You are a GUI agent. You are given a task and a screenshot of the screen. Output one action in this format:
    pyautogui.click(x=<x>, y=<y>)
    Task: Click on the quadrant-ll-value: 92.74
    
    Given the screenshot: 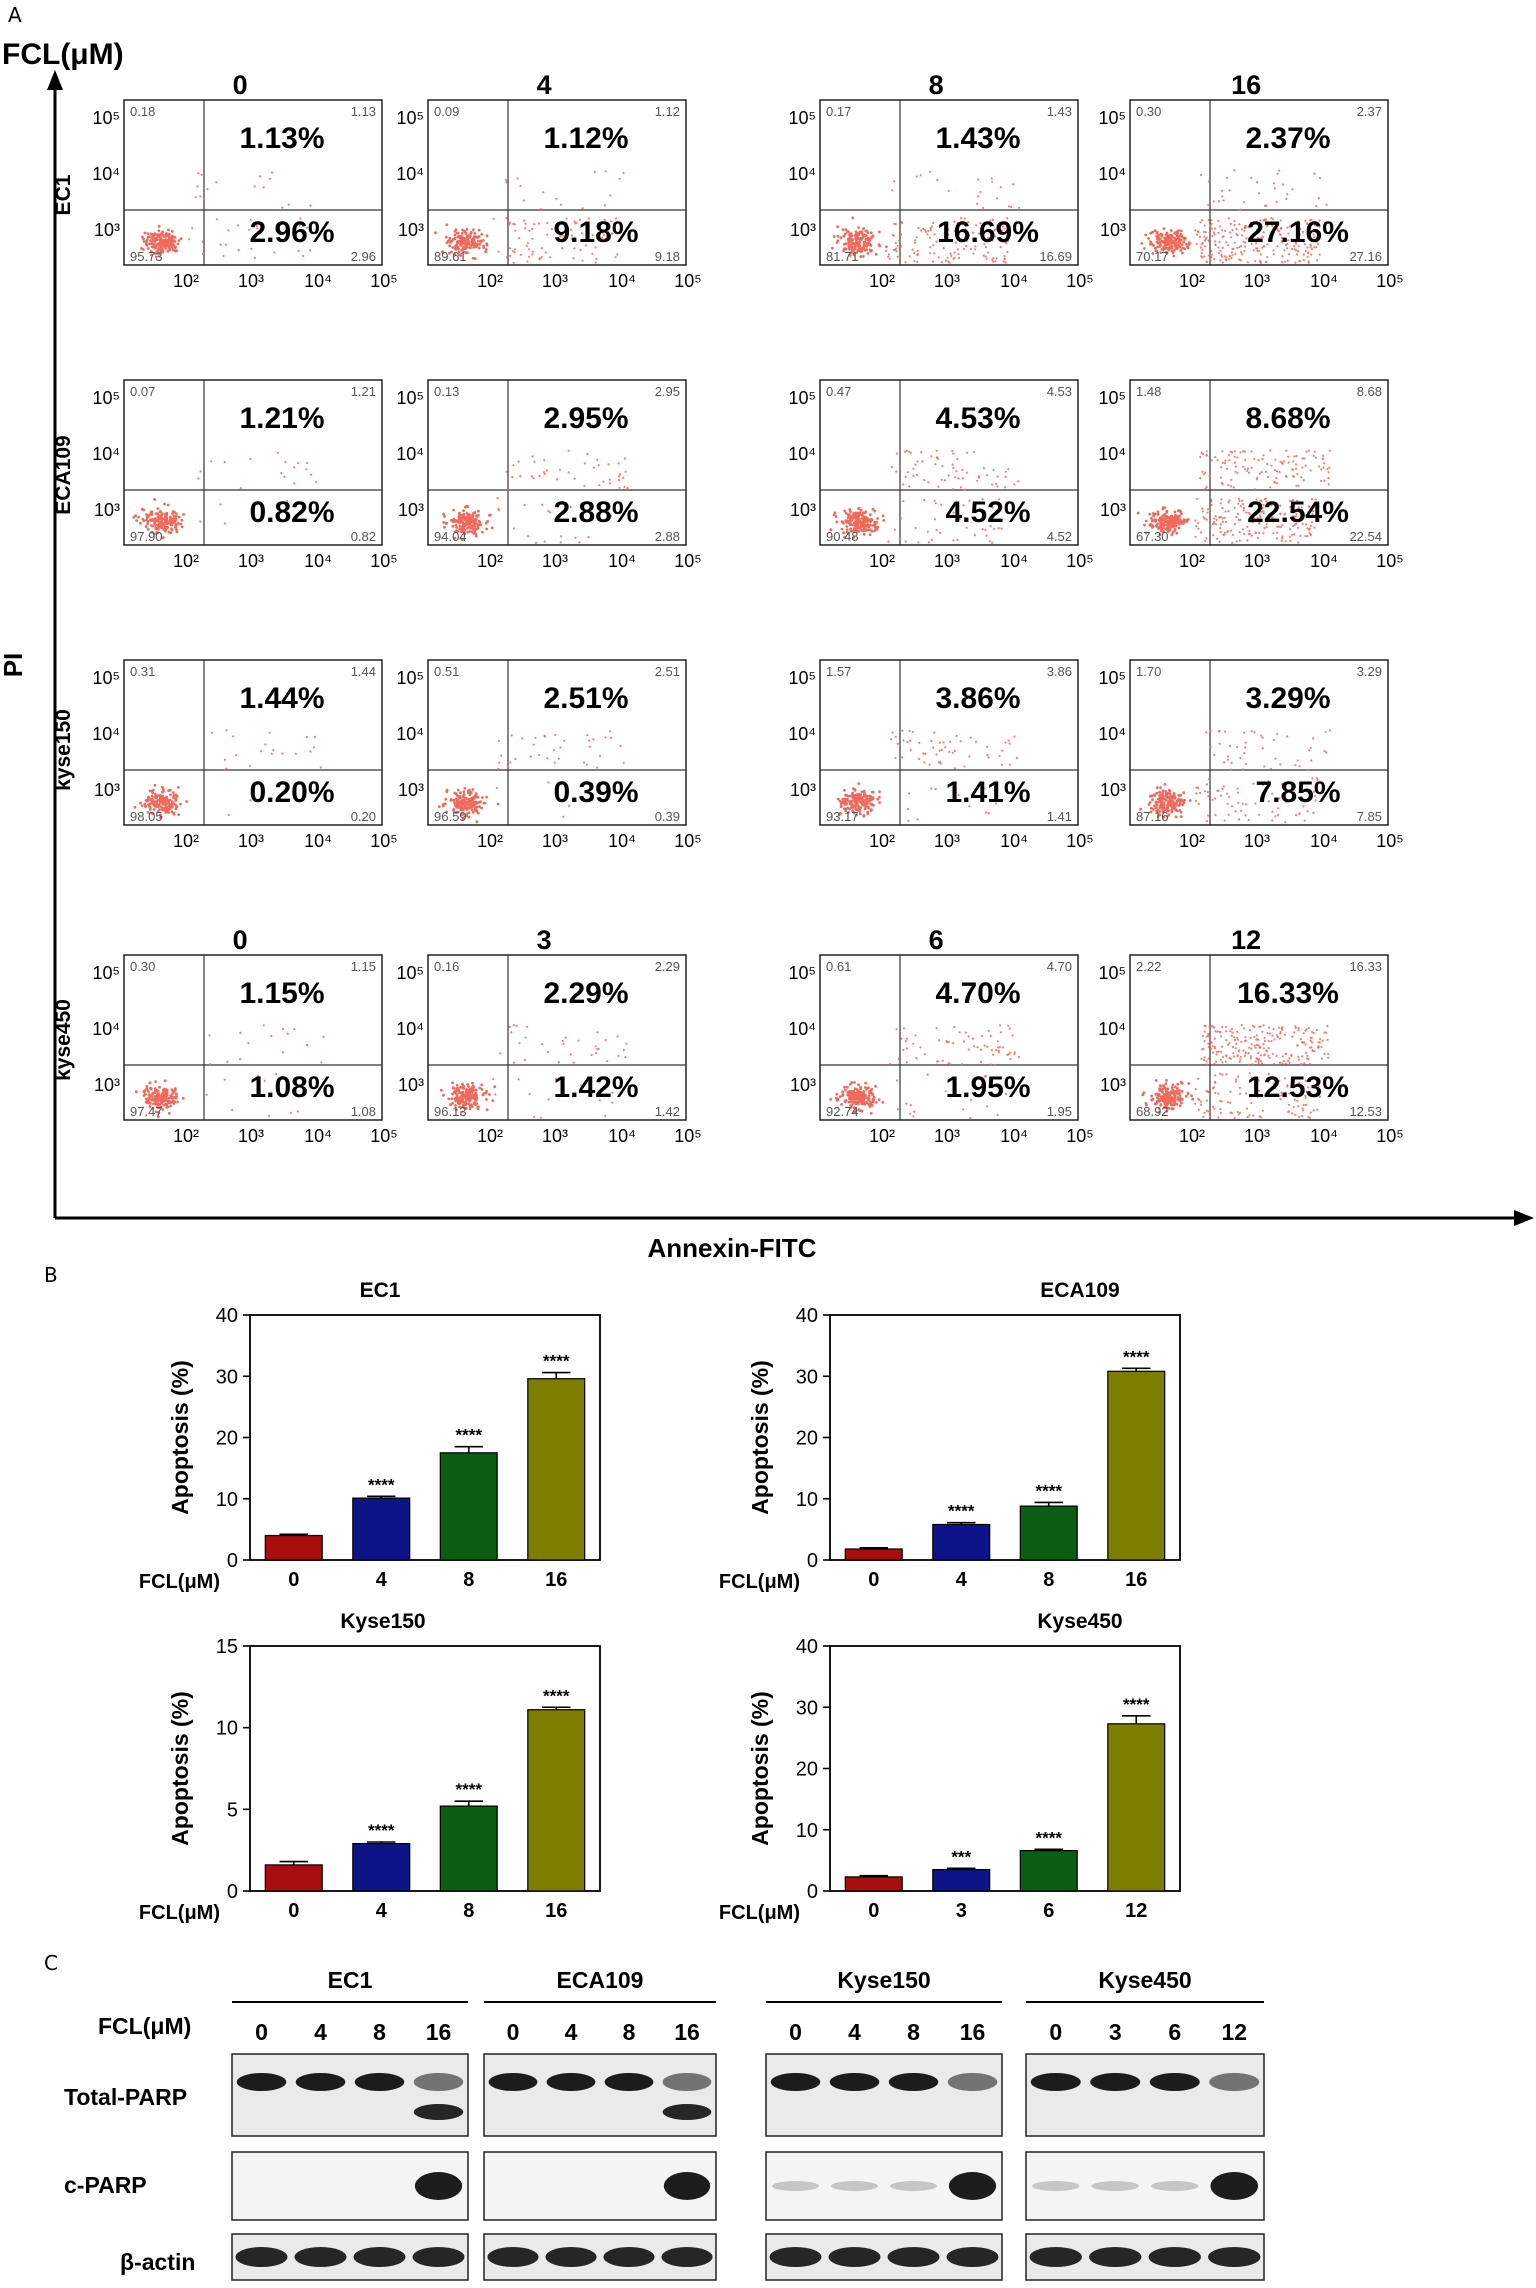 What is the action you would take?
    pyautogui.click(x=842, y=1111)
    